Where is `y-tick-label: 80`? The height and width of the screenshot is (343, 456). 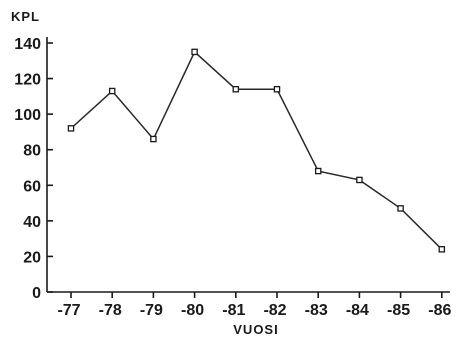
y-tick-label: 80 is located at coordinates (32, 151).